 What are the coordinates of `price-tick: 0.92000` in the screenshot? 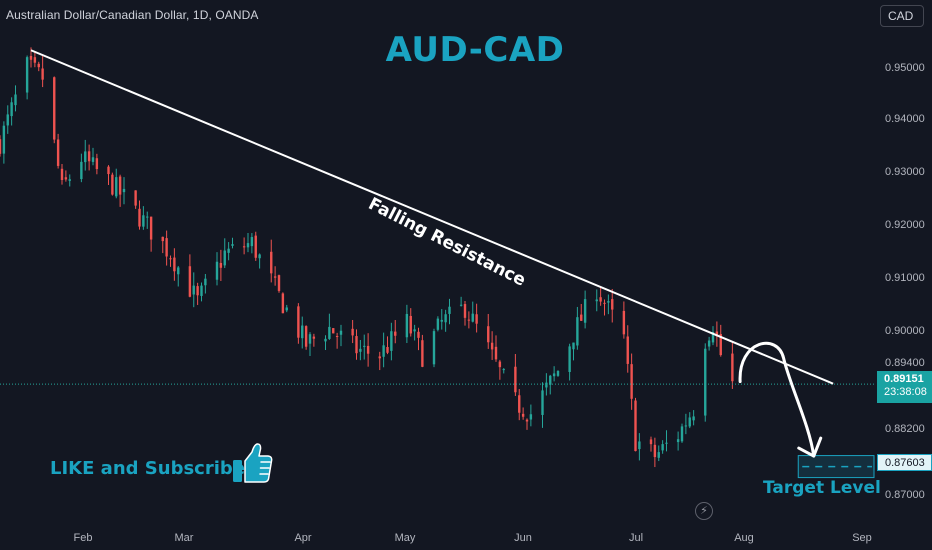 It's located at (905, 225).